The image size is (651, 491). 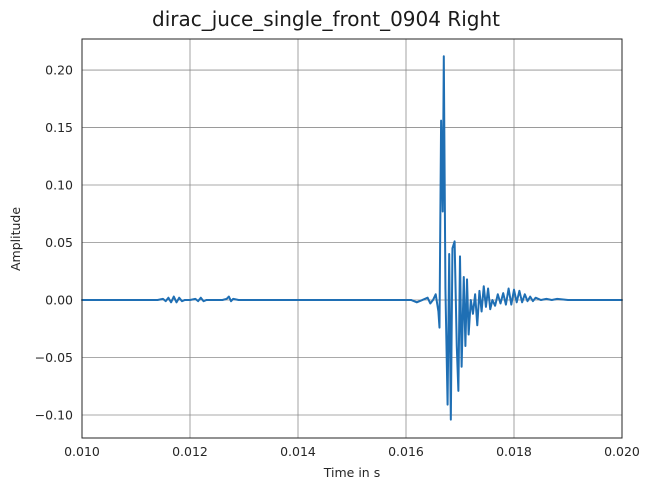 What do you see at coordinates (622, 451) in the screenshot?
I see `x-tick-label: 0.020` at bounding box center [622, 451].